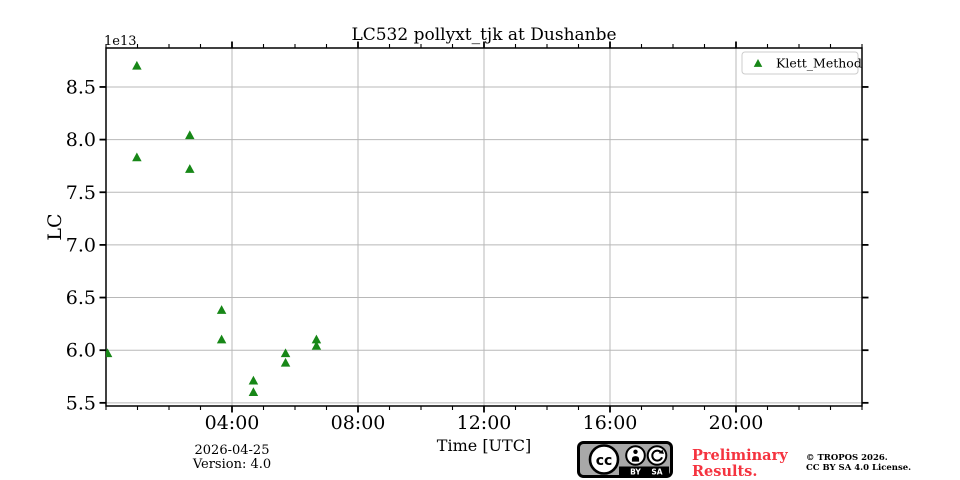  Describe the element at coordinates (232, 450) in the screenshot. I see `measurement-date: 2026-04-25` at that location.